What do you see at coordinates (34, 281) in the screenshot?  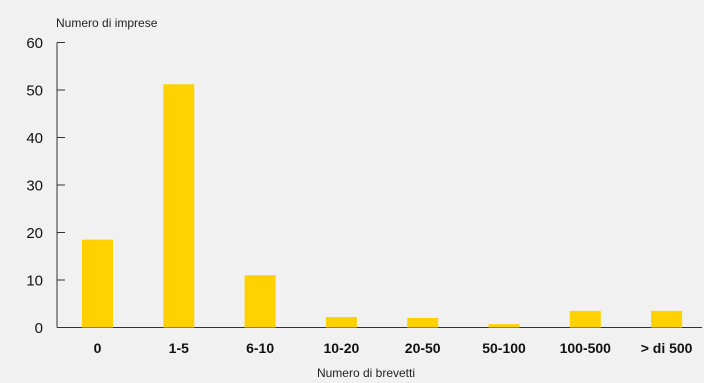 I see `y-tick-label: 10` at bounding box center [34, 281].